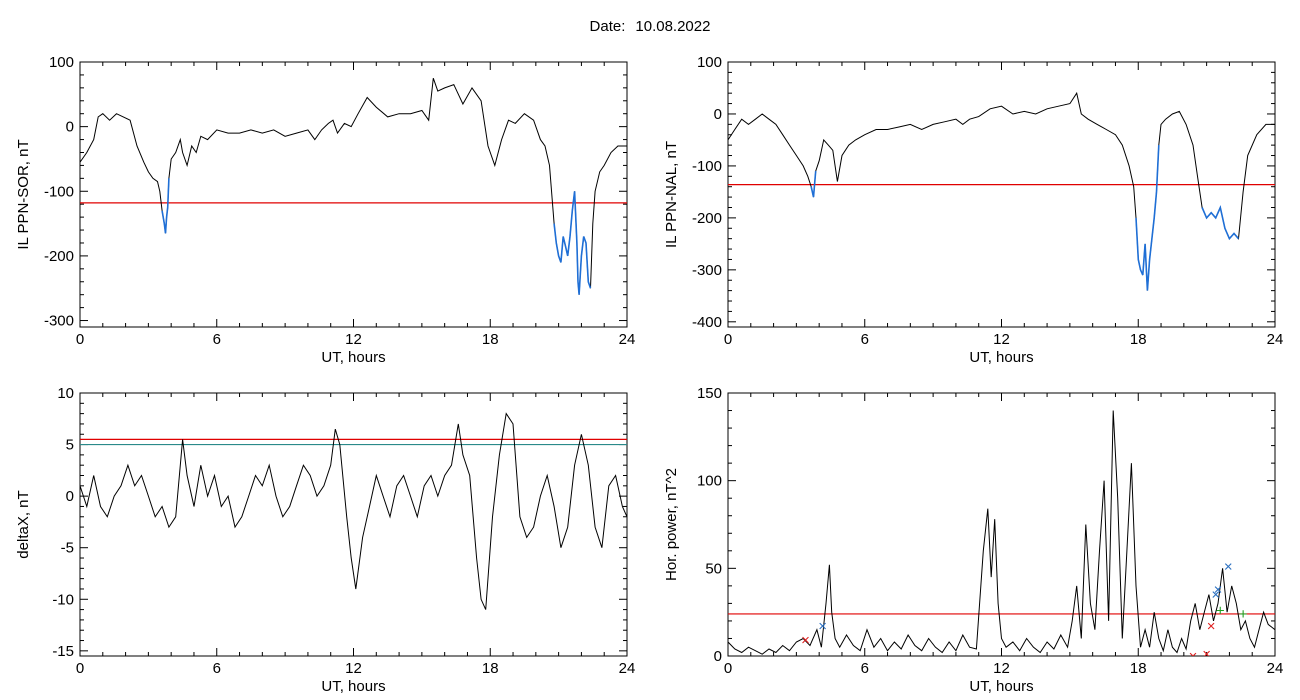 This screenshot has height=700, width=1300. What do you see at coordinates (23, 194) in the screenshot?
I see `y-axis-label: IL PPN-SOR, nT` at bounding box center [23, 194].